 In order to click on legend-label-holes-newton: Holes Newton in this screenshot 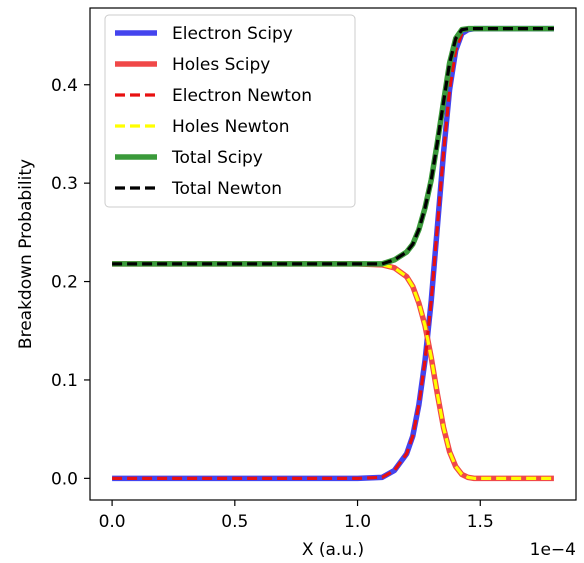, I will do `click(231, 127)`.